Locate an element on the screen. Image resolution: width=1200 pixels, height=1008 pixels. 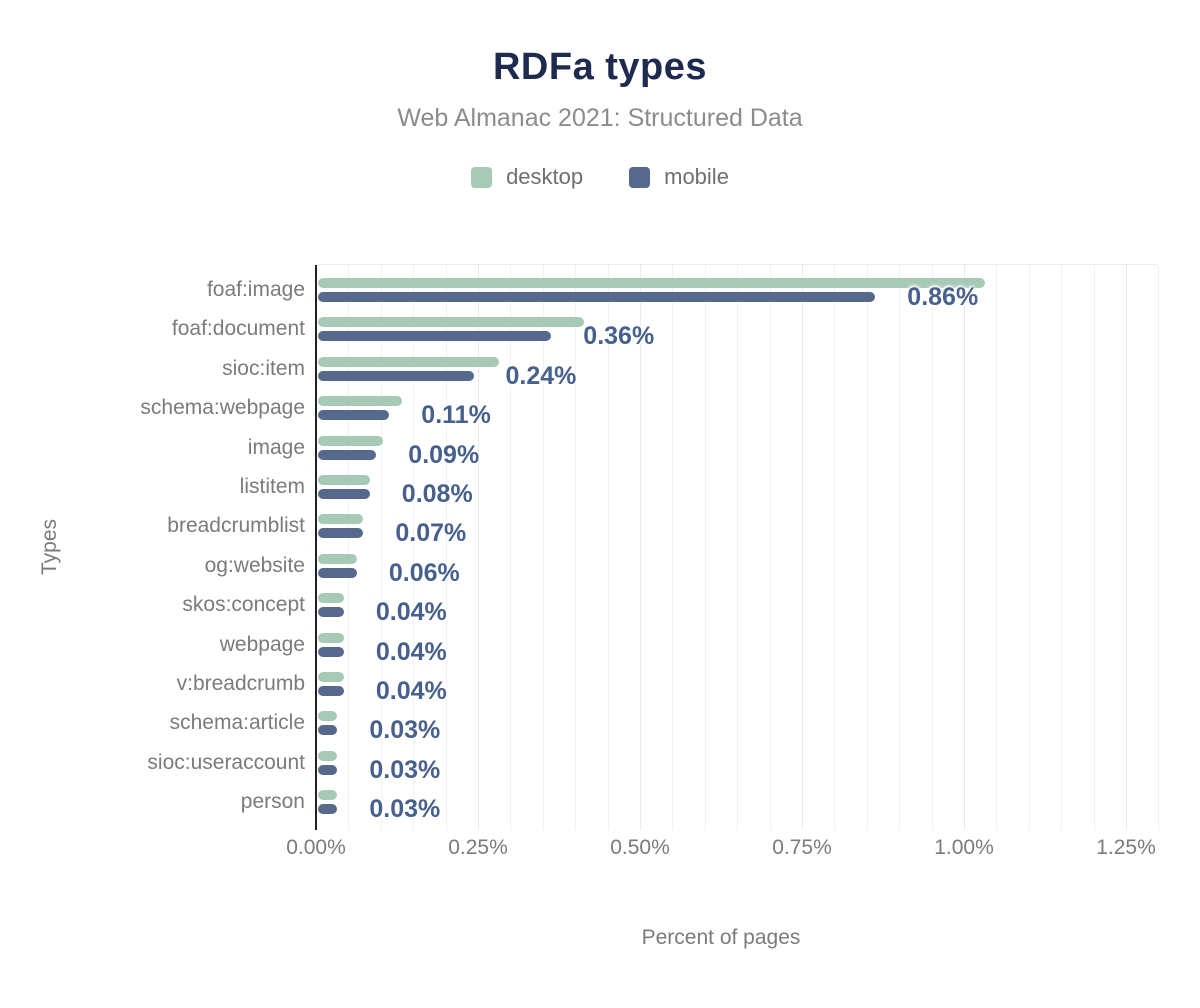
legend-label-desktop: desktop is located at coordinates (545, 176).